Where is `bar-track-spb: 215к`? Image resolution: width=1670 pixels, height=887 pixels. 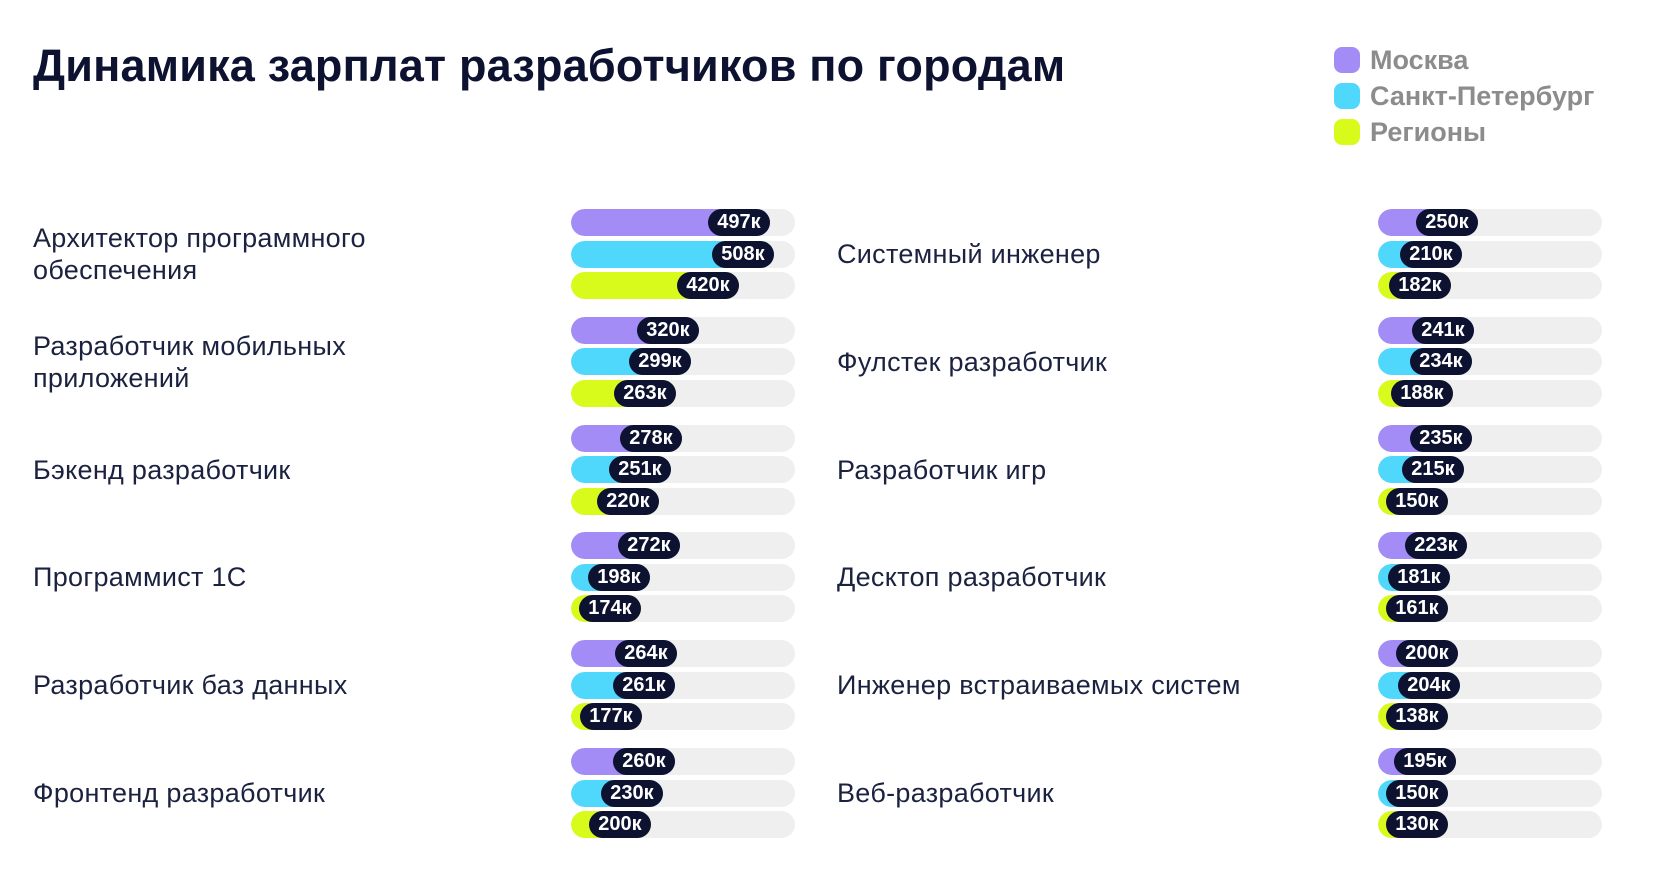 bar-track-spb: 215к is located at coordinates (1490, 470).